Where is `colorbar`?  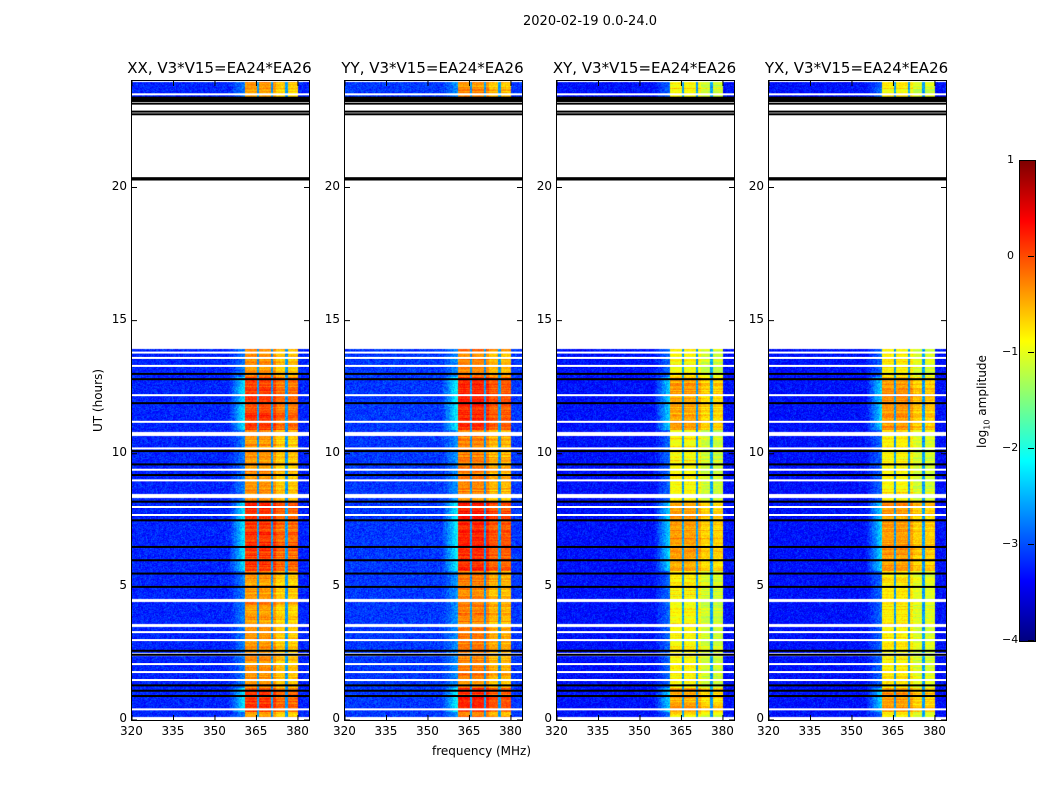 colorbar is located at coordinates (1027, 401).